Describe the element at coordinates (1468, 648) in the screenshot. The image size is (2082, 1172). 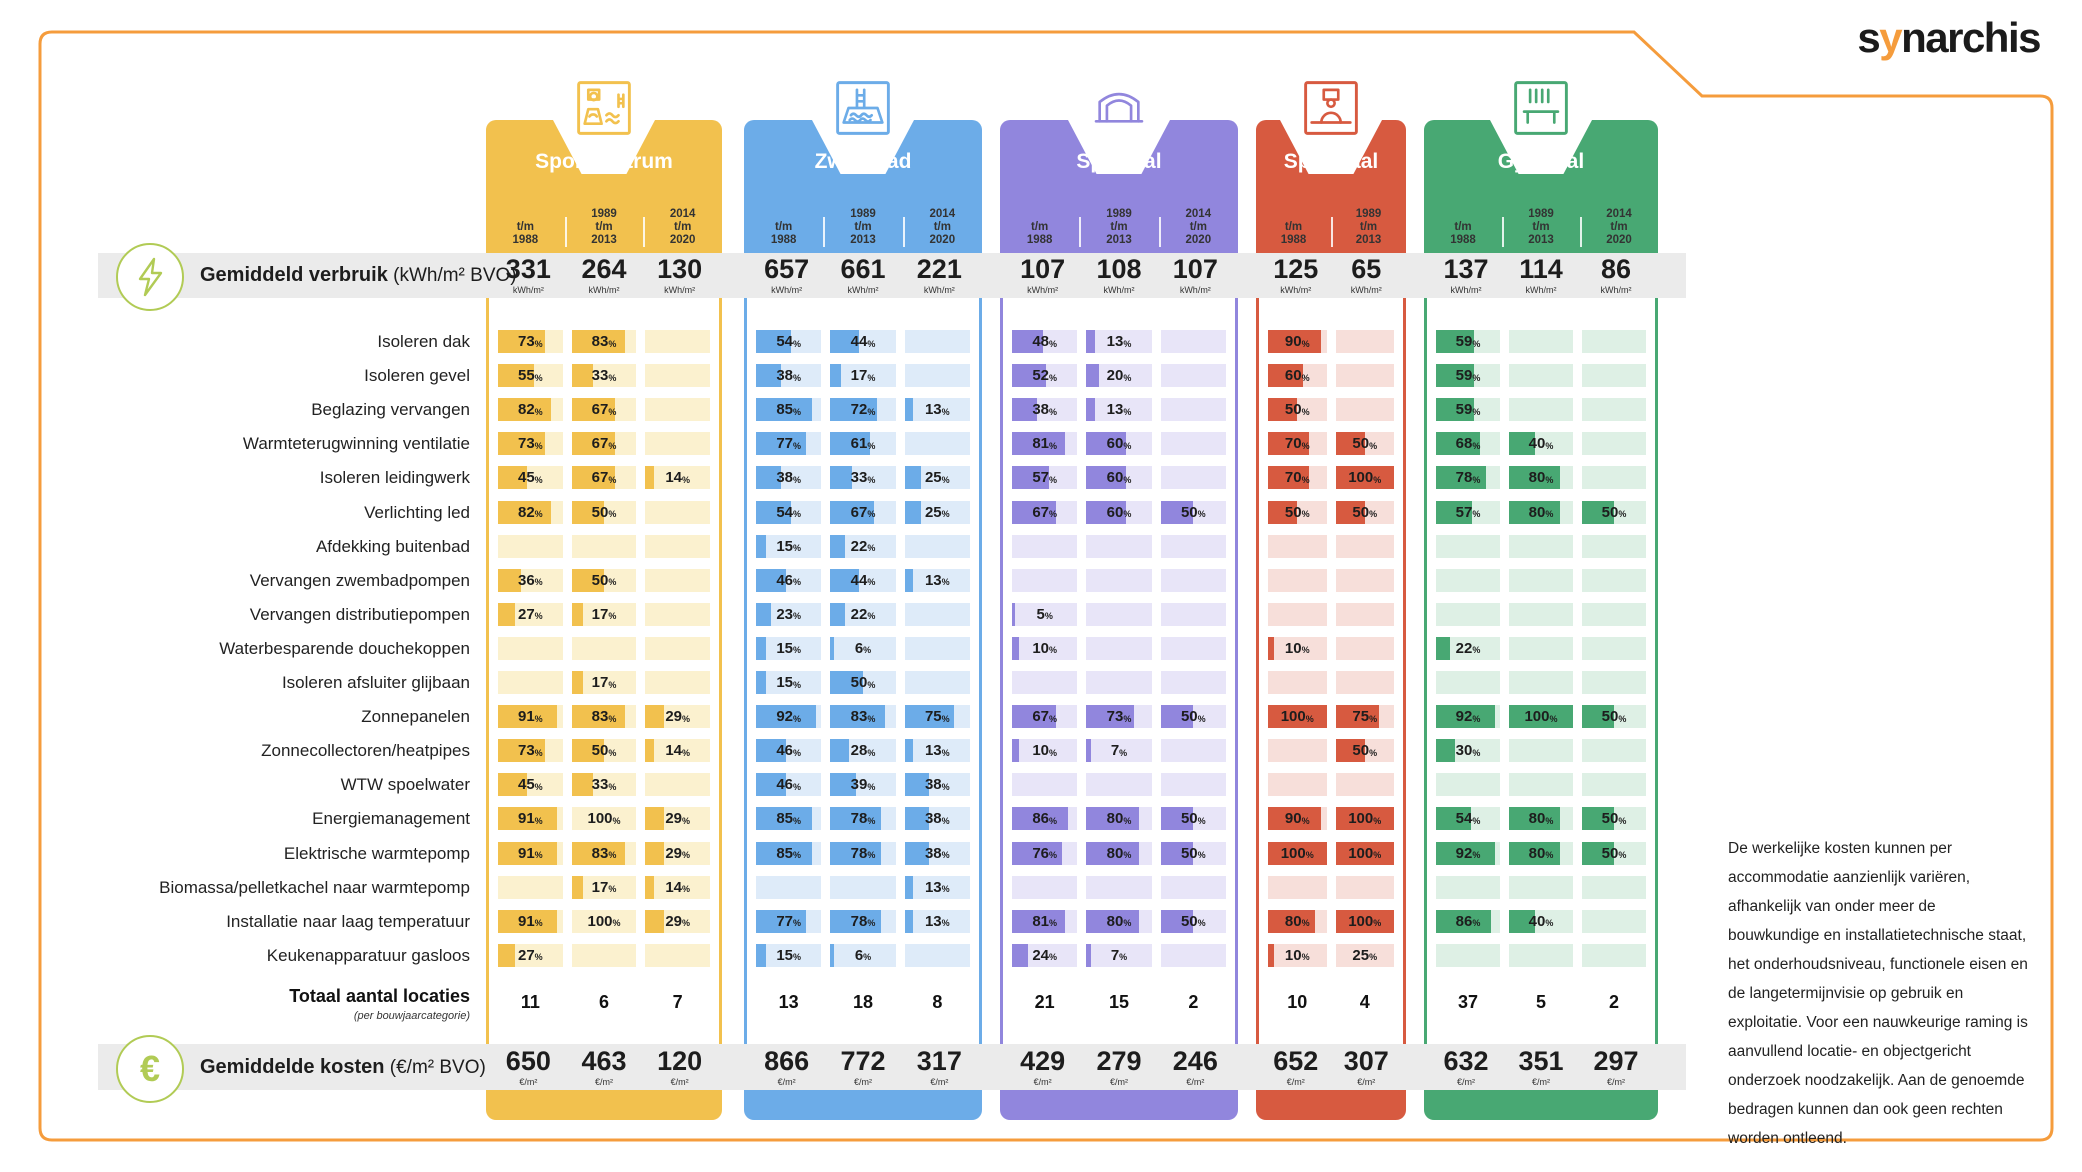
I see `percent-bar: 22%` at that location.